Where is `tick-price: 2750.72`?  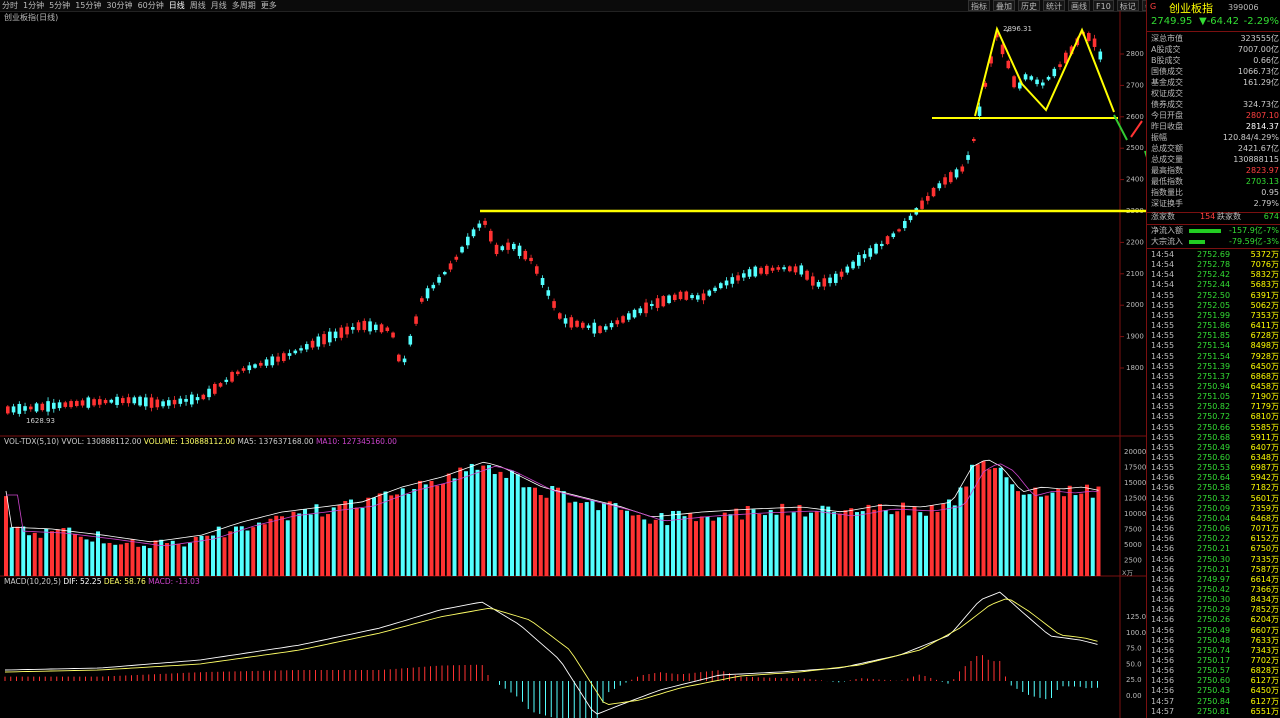 tick-price: 2750.72 is located at coordinates (1214, 417).